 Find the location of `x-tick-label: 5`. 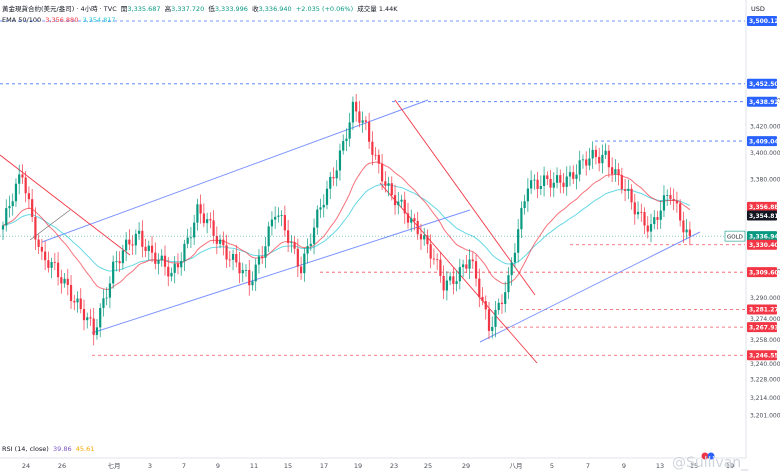

x-tick-label: 5 is located at coordinates (552, 466).